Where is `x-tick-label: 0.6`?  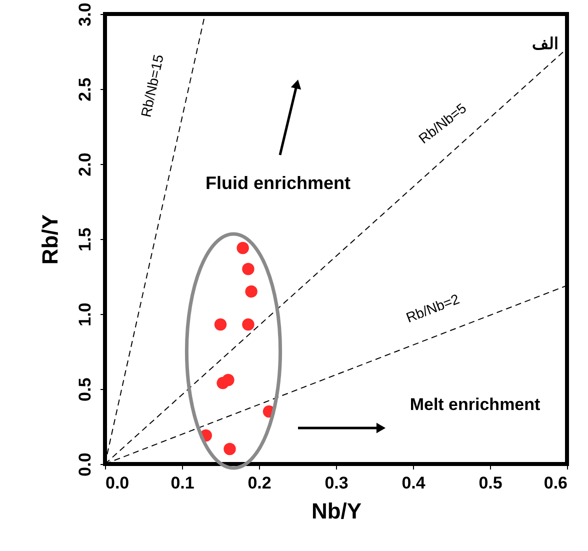
x-tick-label: 0.6 is located at coordinates (556, 483).